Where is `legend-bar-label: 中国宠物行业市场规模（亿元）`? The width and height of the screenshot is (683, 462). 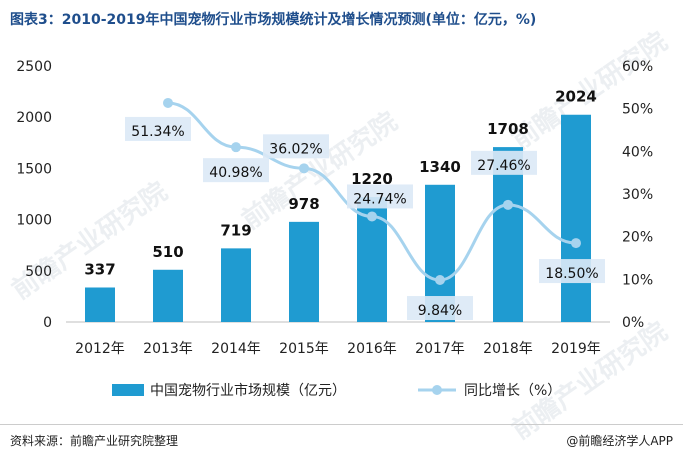
legend-bar-label: 中国宠物行业市场规模（亿元） is located at coordinates (248, 390).